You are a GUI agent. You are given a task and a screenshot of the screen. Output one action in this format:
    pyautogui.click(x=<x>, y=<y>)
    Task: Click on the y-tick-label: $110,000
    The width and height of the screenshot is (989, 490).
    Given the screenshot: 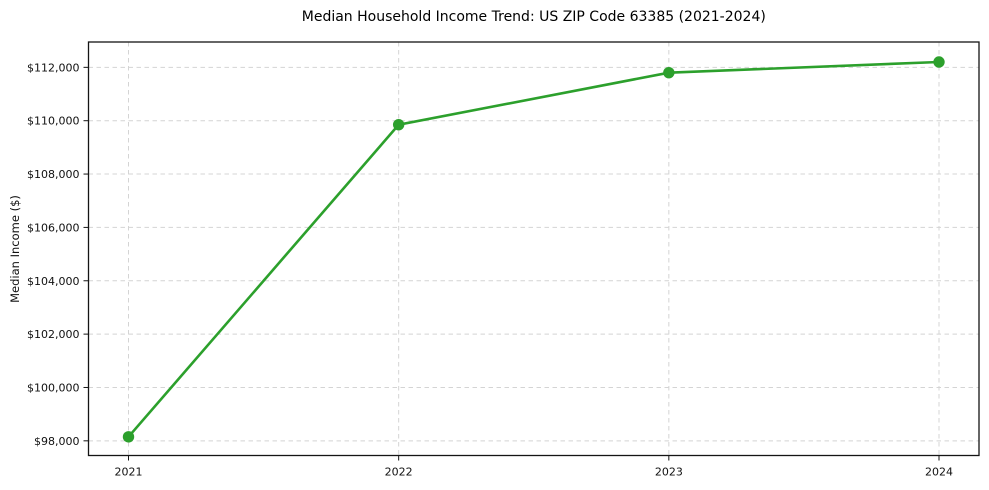 What is the action you would take?
    pyautogui.click(x=53, y=121)
    